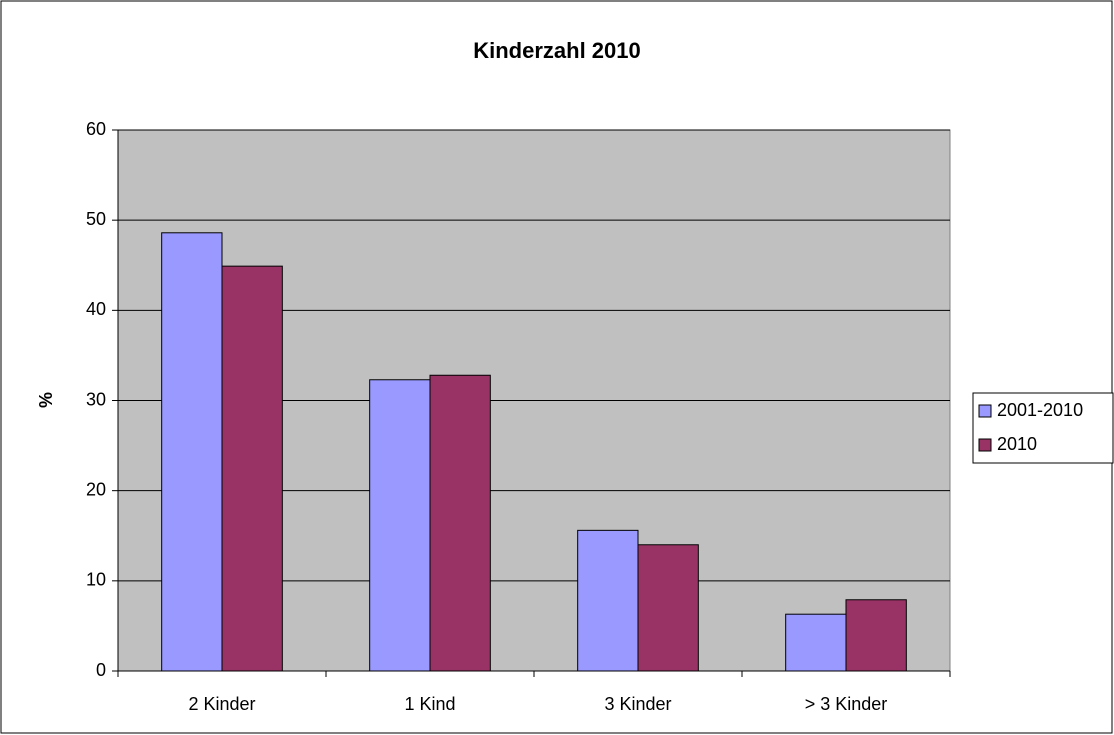 This screenshot has width=1114, height=735. What do you see at coordinates (429, 704) in the screenshot?
I see `x-tick-label: 1 Kind` at bounding box center [429, 704].